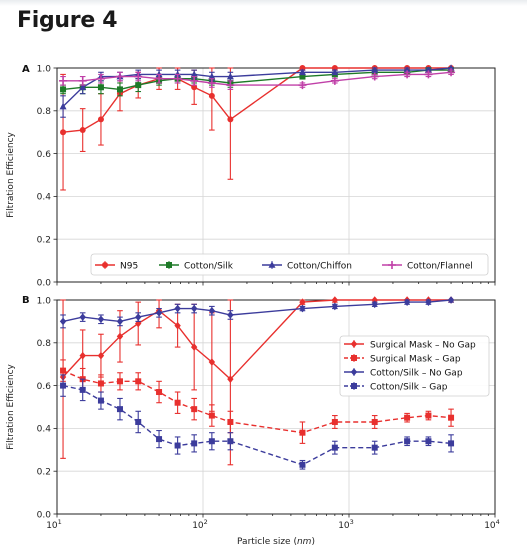  I want to click on legend-label: N95, so click(129, 266).